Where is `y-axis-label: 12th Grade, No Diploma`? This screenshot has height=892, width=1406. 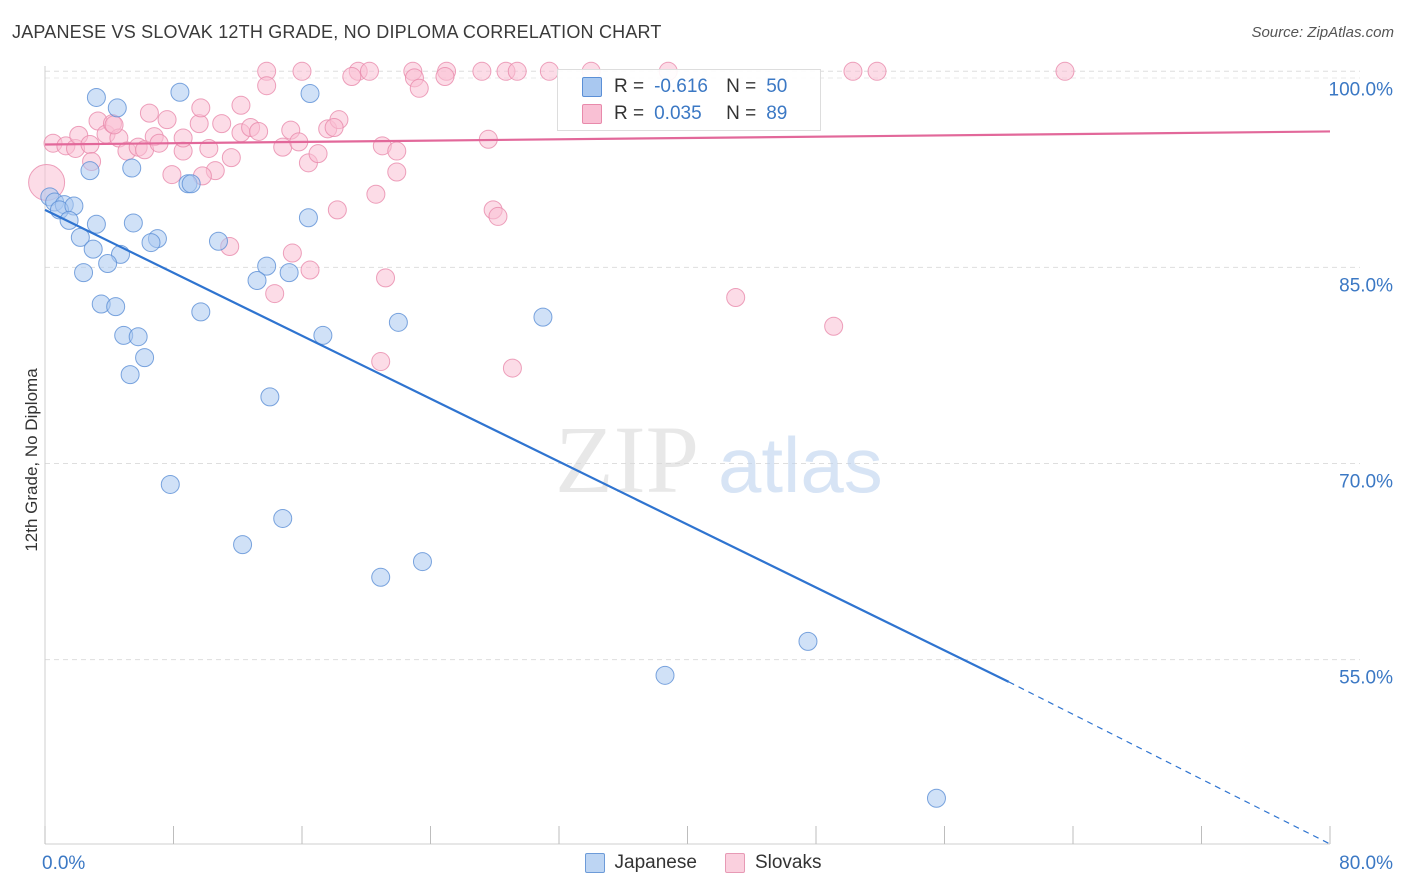 y-axis-label: 12th Grade, No Diploma is located at coordinates (31, 460).